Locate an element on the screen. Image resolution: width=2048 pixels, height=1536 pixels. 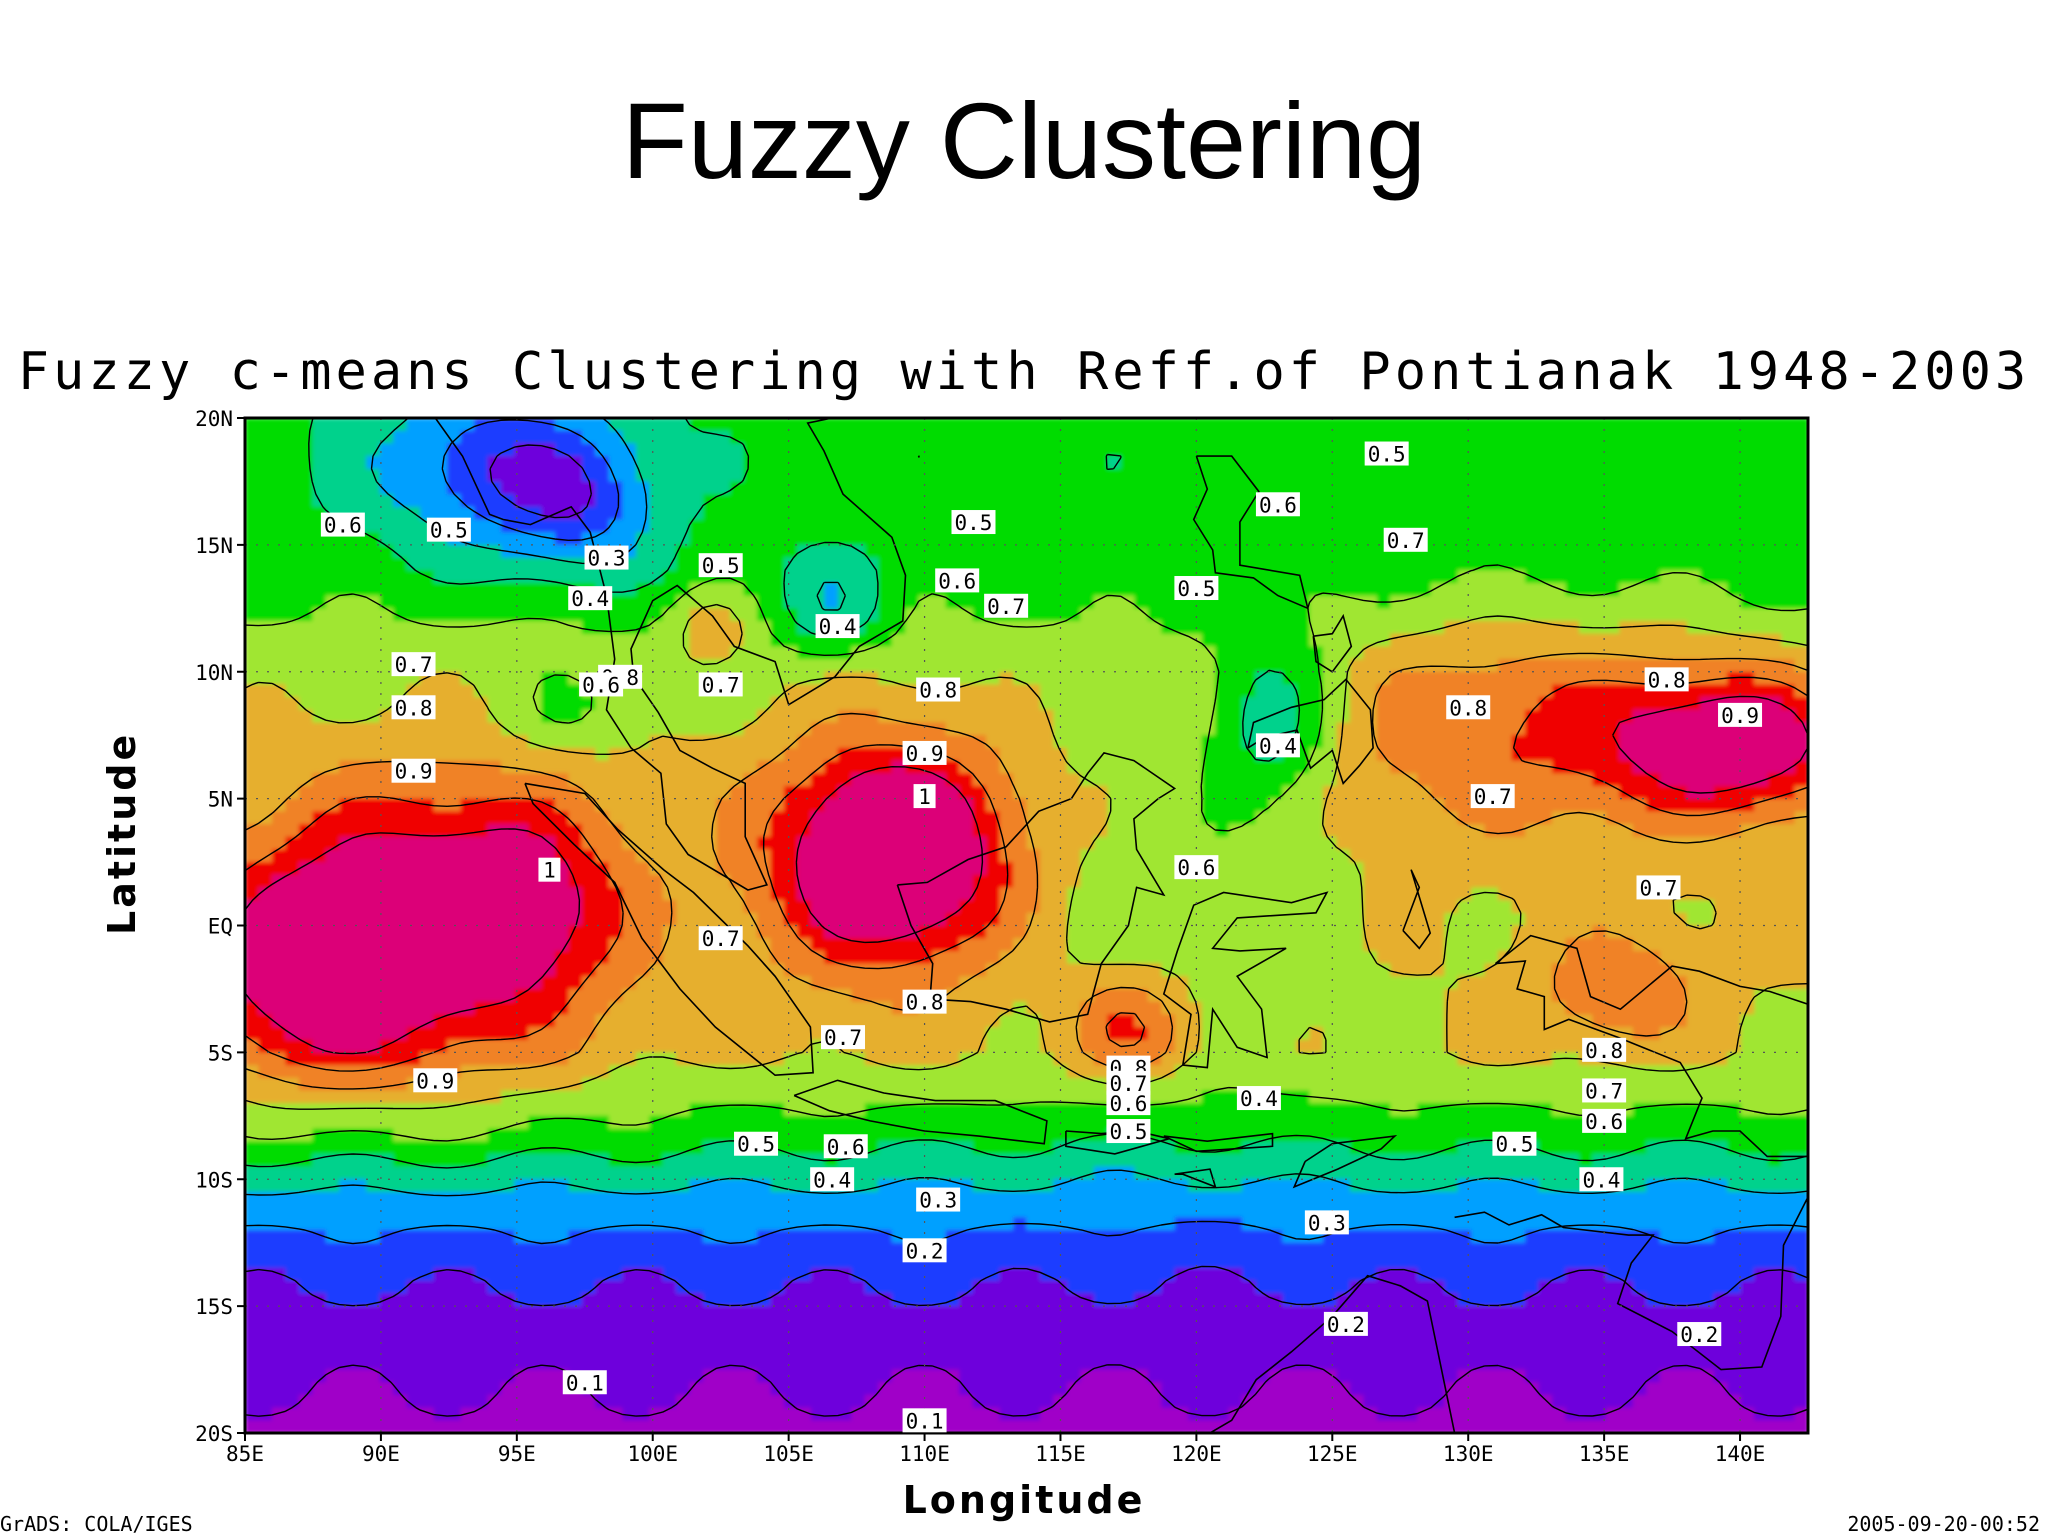
x-tick-label: 85E is located at coordinates (245, 1454).